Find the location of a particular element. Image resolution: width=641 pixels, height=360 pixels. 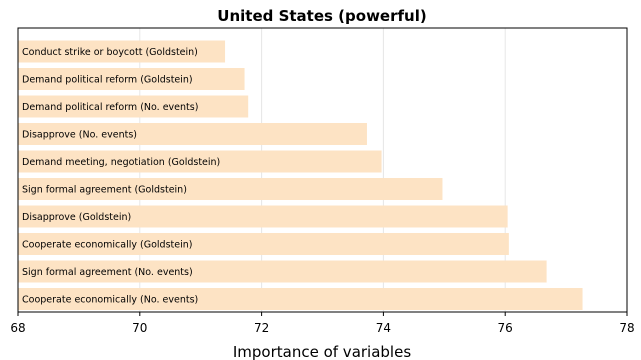

x-tick-label: 72 is located at coordinates (261, 328).